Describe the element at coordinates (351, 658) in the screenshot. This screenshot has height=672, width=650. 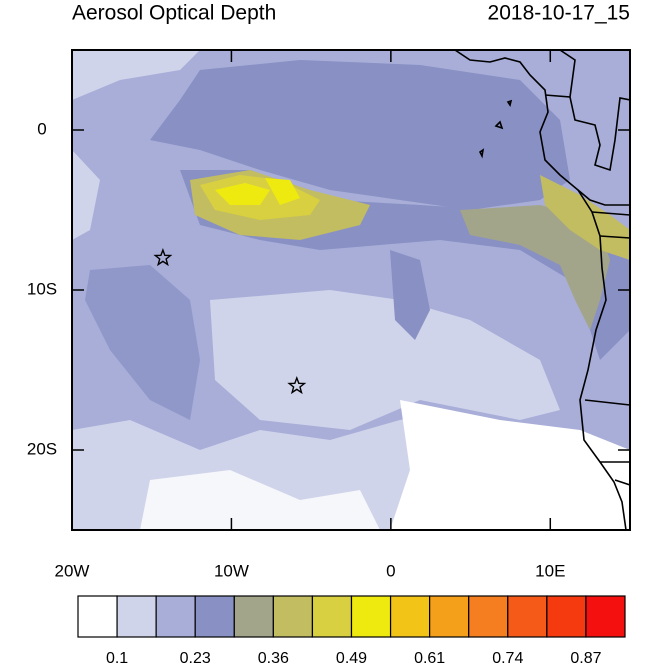
I see `colorbar-label: 0.49` at that location.